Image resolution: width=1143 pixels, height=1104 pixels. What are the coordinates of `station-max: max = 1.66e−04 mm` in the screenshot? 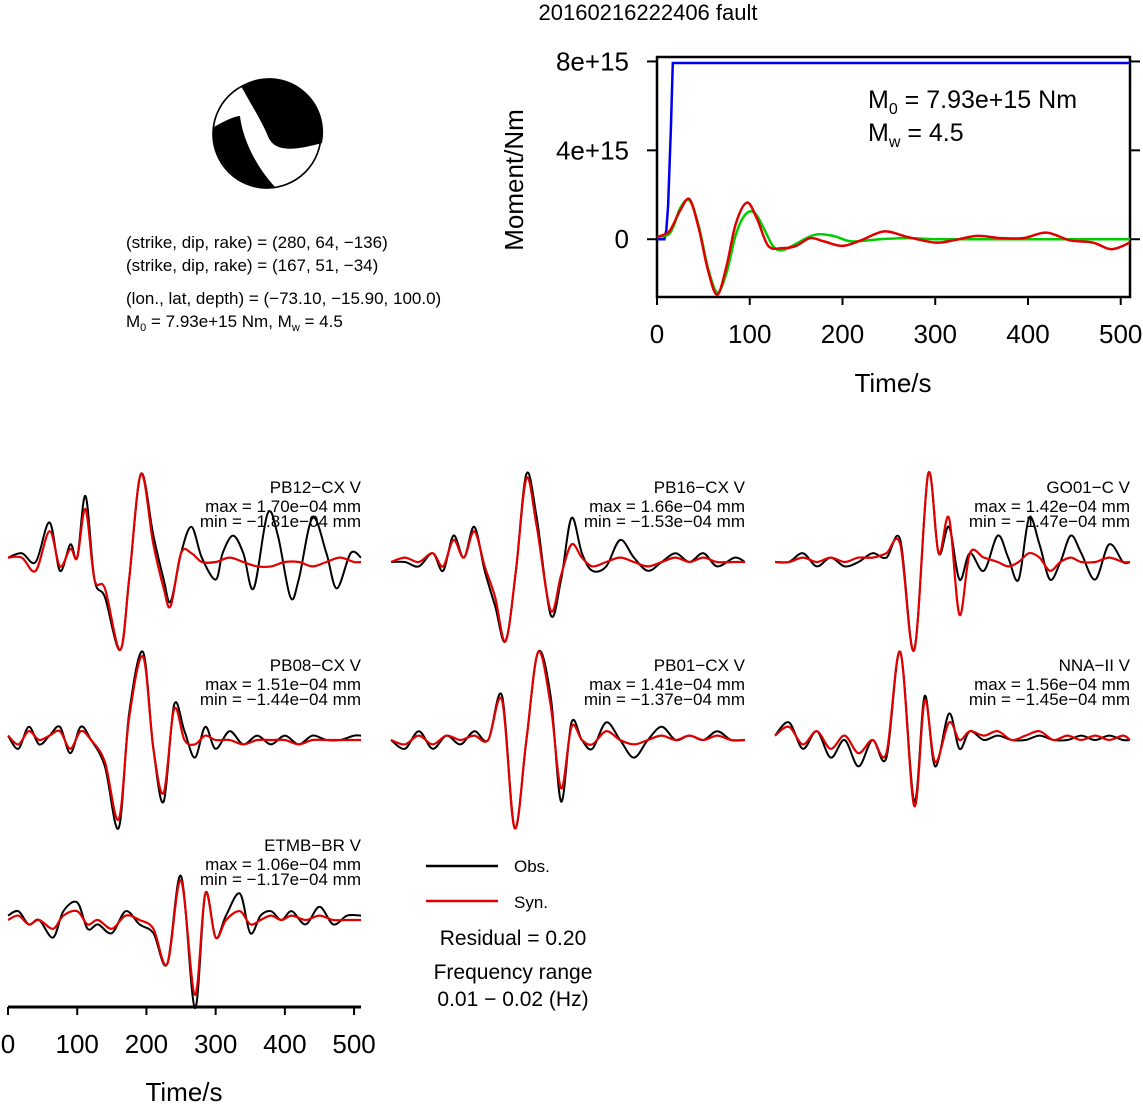 It's located at (667, 506).